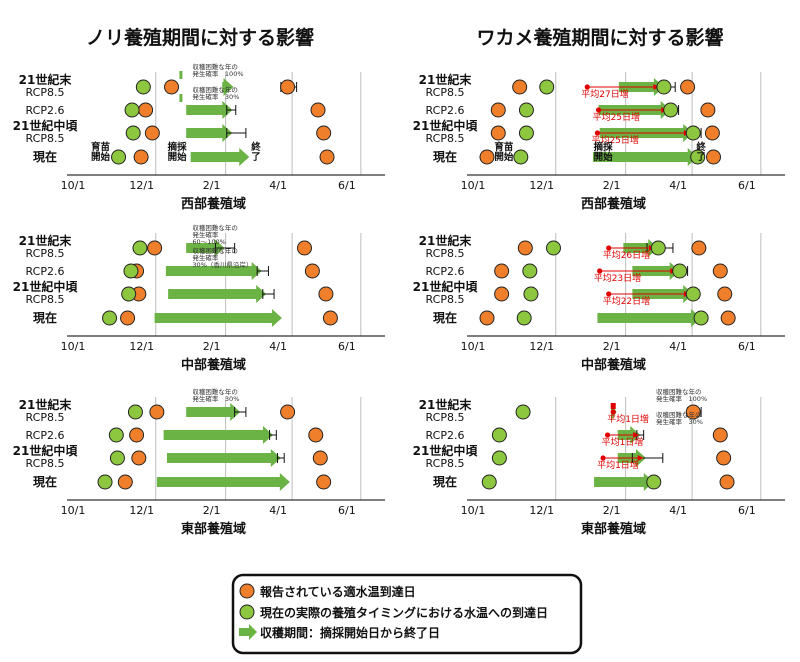 This screenshot has height=662, width=800. I want to click on shift-label: 平均27日増, so click(604, 94).